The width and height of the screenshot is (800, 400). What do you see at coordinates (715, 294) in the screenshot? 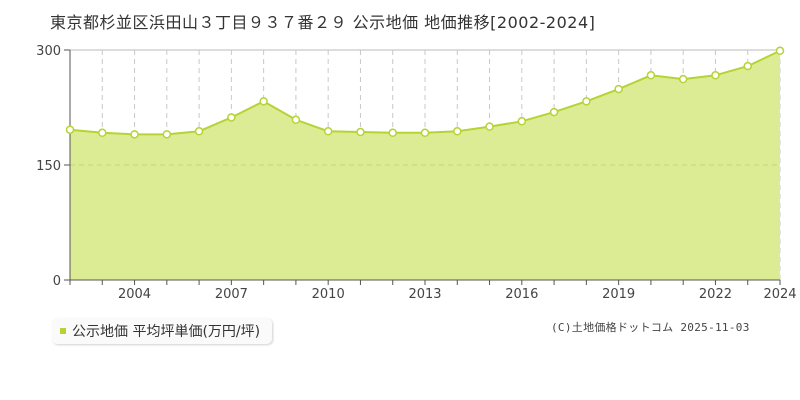
I see `svg-text: 2022` at bounding box center [715, 294].